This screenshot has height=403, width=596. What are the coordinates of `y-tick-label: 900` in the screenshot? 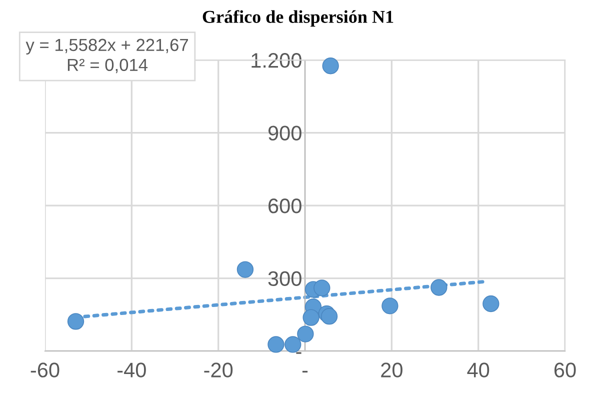 It's located at (285, 133).